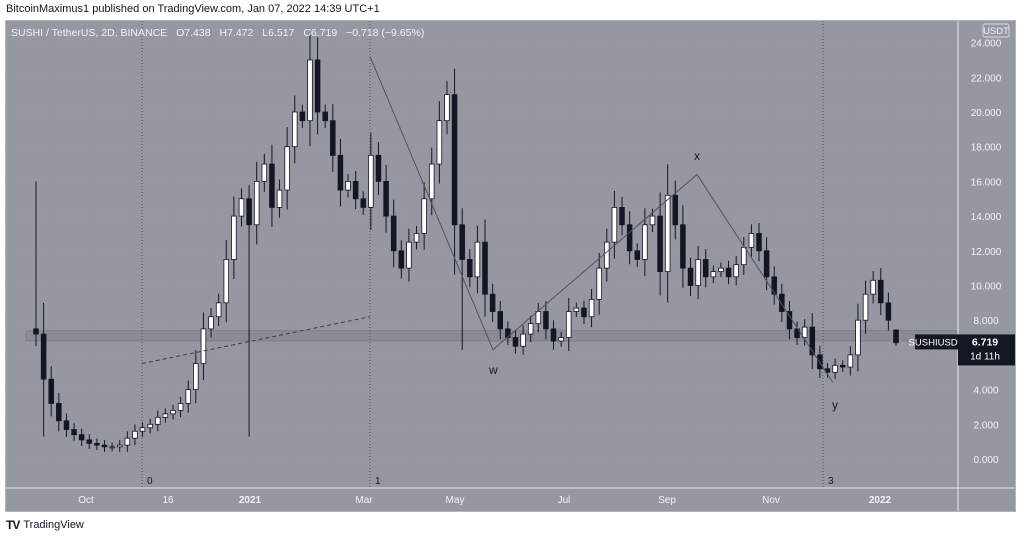  I want to click on currency-box, so click(996, 30).